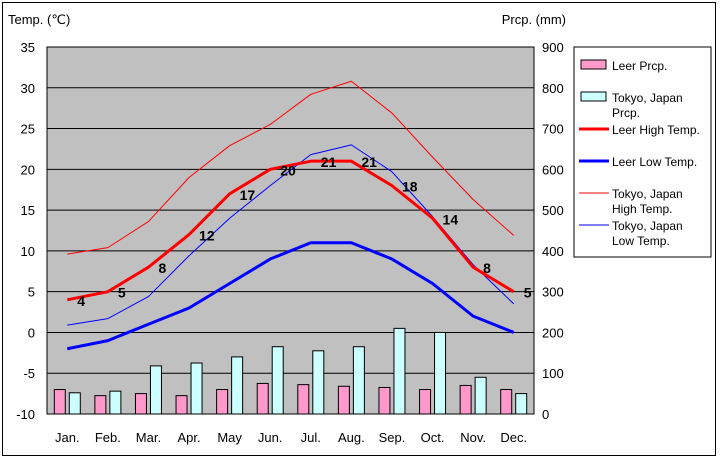 Image resolution: width=720 pixels, height=460 pixels. I want to click on data-label: 20, so click(288, 170).